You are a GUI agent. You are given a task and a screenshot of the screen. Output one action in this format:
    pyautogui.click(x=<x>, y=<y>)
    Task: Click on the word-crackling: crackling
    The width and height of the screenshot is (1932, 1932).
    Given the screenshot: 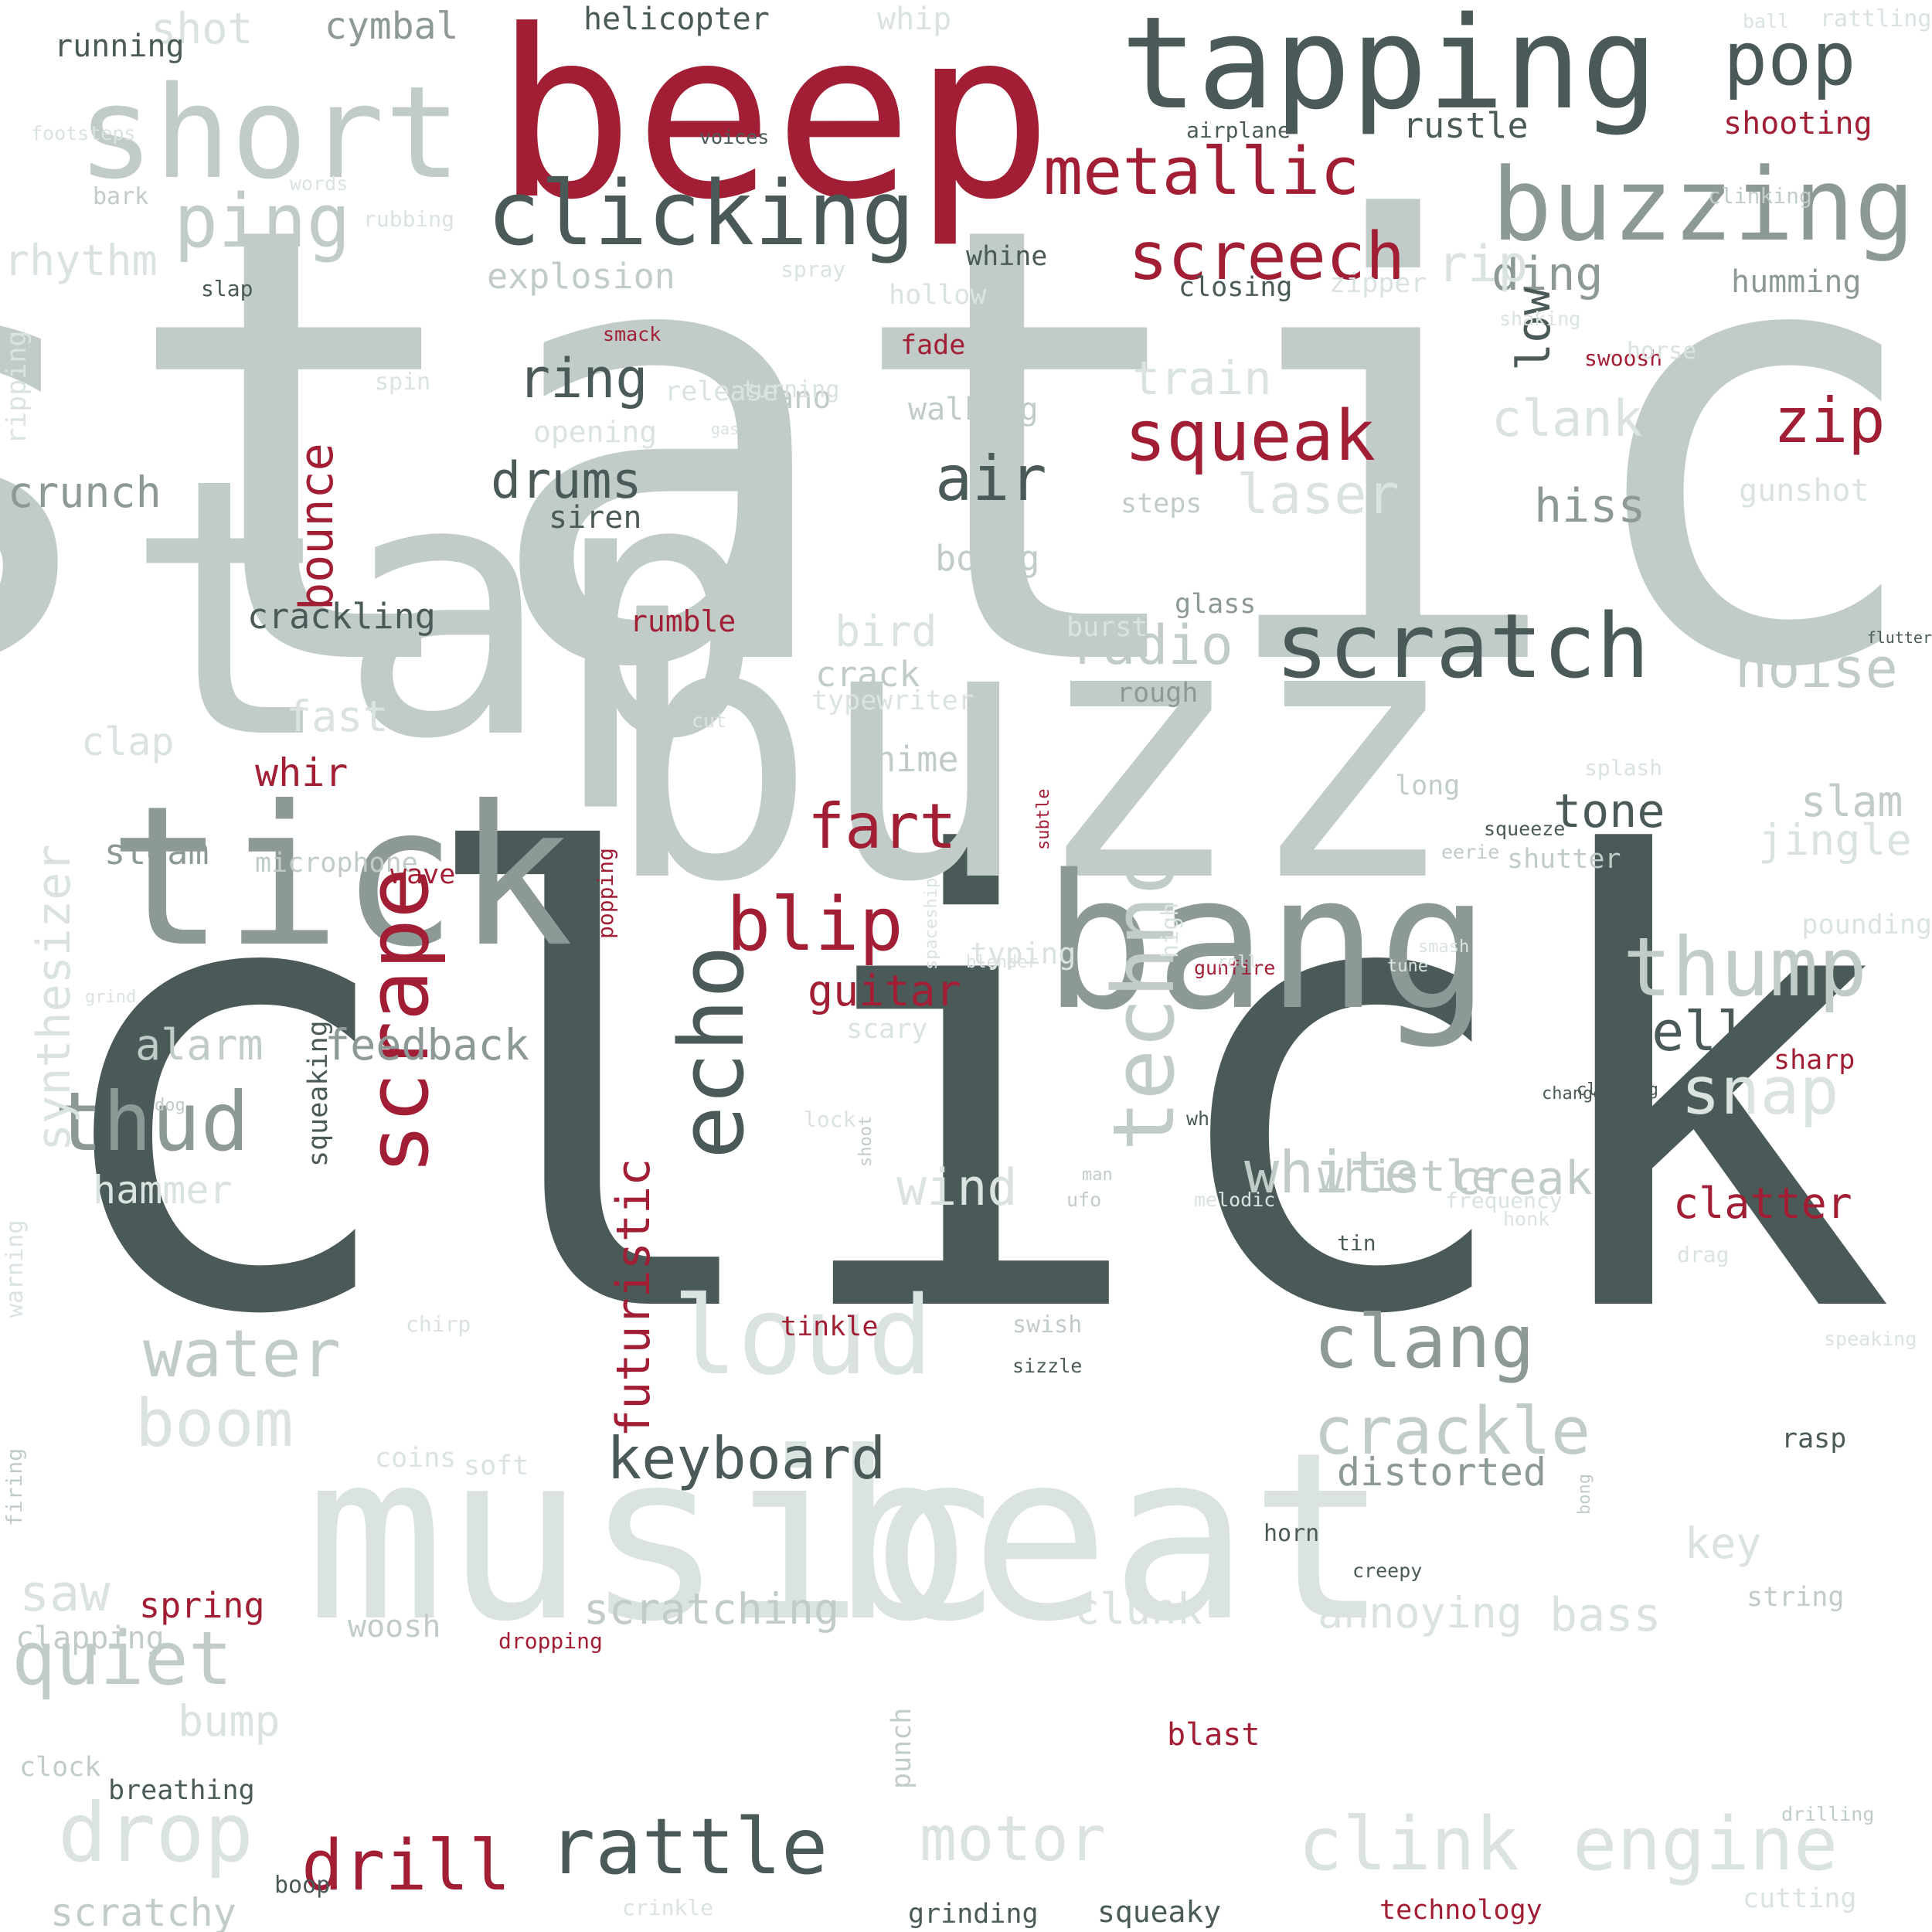 What is the action you would take?
    pyautogui.click(x=342, y=617)
    